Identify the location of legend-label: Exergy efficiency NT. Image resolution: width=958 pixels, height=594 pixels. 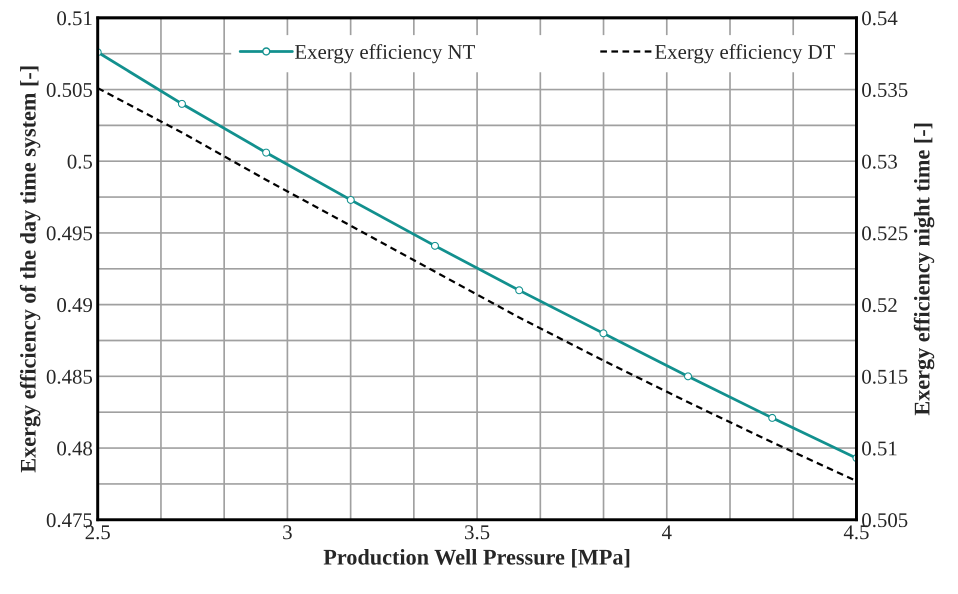
(384, 54).